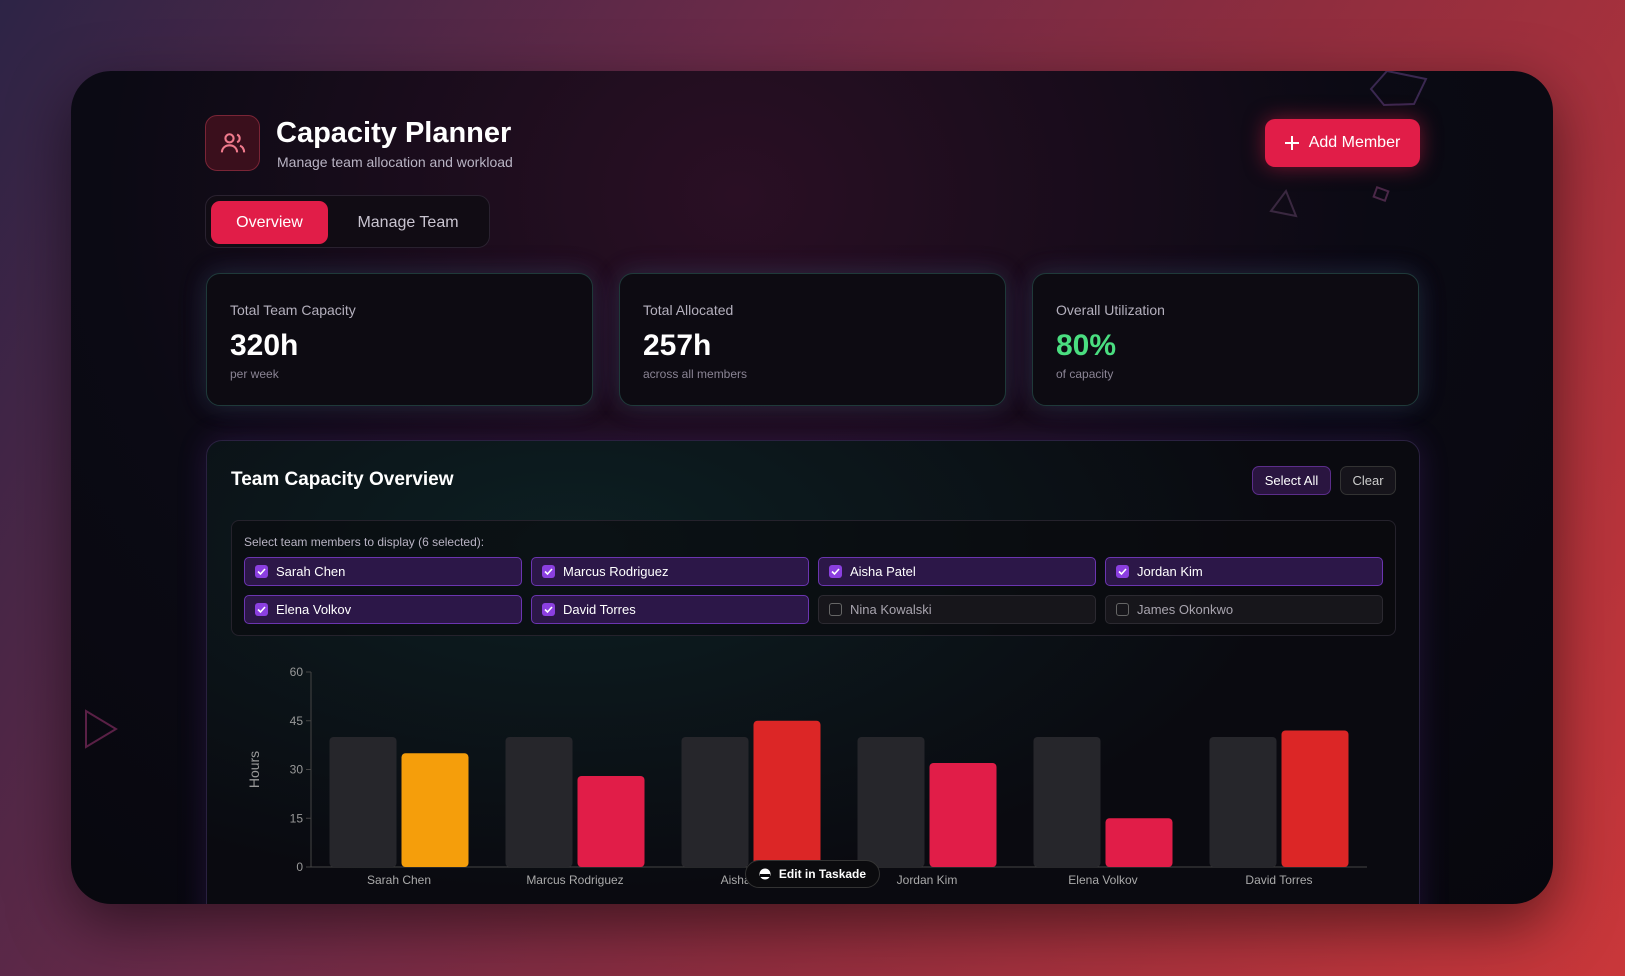 The width and height of the screenshot is (1625, 976). Describe the element at coordinates (254, 769) in the screenshot. I see `y-axis-title: Hours` at that location.